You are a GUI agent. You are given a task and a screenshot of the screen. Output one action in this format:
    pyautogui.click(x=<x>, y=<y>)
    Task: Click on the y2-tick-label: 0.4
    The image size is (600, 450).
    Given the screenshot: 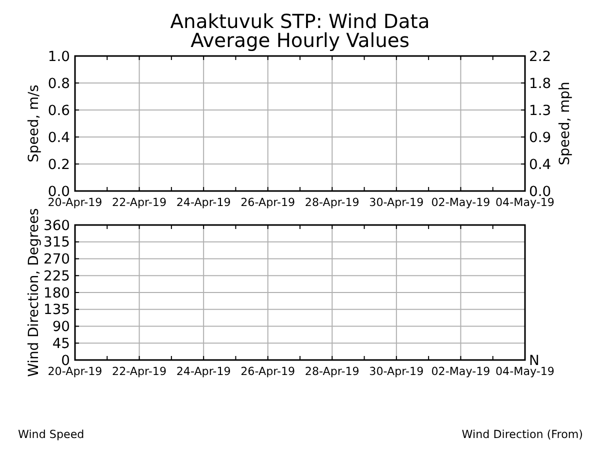 What is the action you would take?
    pyautogui.click(x=540, y=164)
    